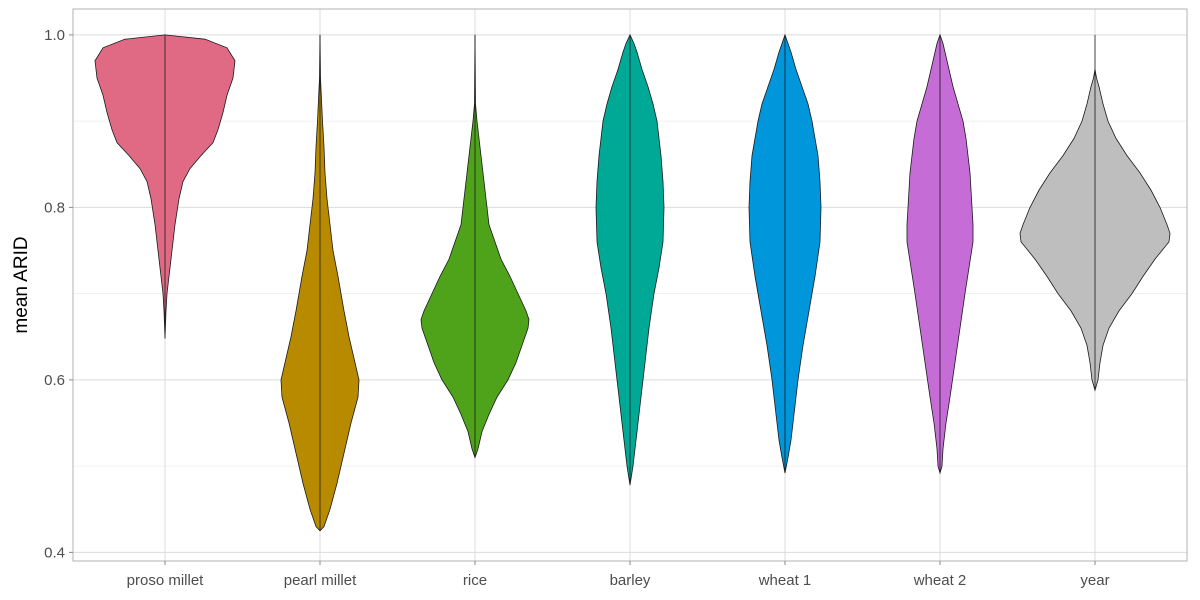 The width and height of the screenshot is (1200, 600). Describe the element at coordinates (940, 580) in the screenshot. I see `x-tick-label: wheat 2` at that location.